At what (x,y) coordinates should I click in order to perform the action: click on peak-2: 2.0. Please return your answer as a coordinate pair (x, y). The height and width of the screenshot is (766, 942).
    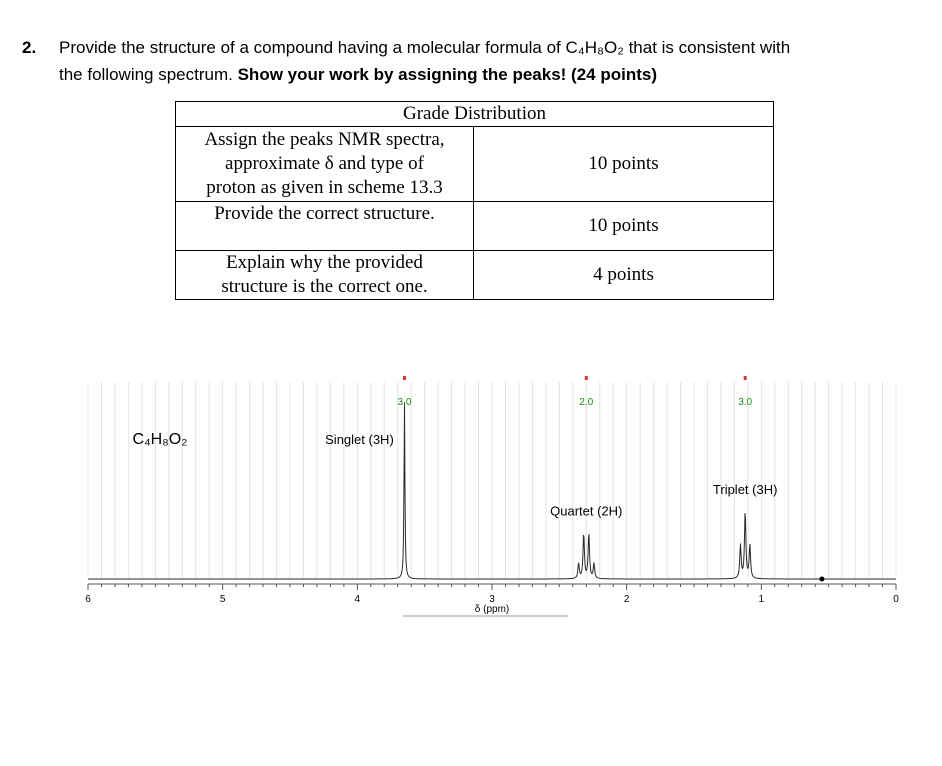
    Looking at the image, I should click on (586, 392).